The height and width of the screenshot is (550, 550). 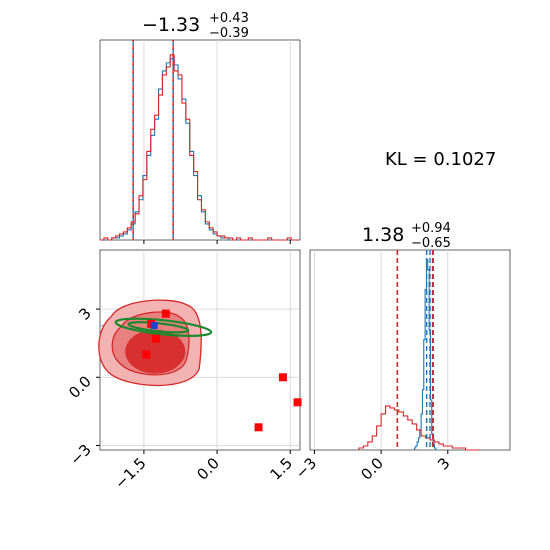 I want to click on x-tick-label: −1.5, so click(x=130, y=473).